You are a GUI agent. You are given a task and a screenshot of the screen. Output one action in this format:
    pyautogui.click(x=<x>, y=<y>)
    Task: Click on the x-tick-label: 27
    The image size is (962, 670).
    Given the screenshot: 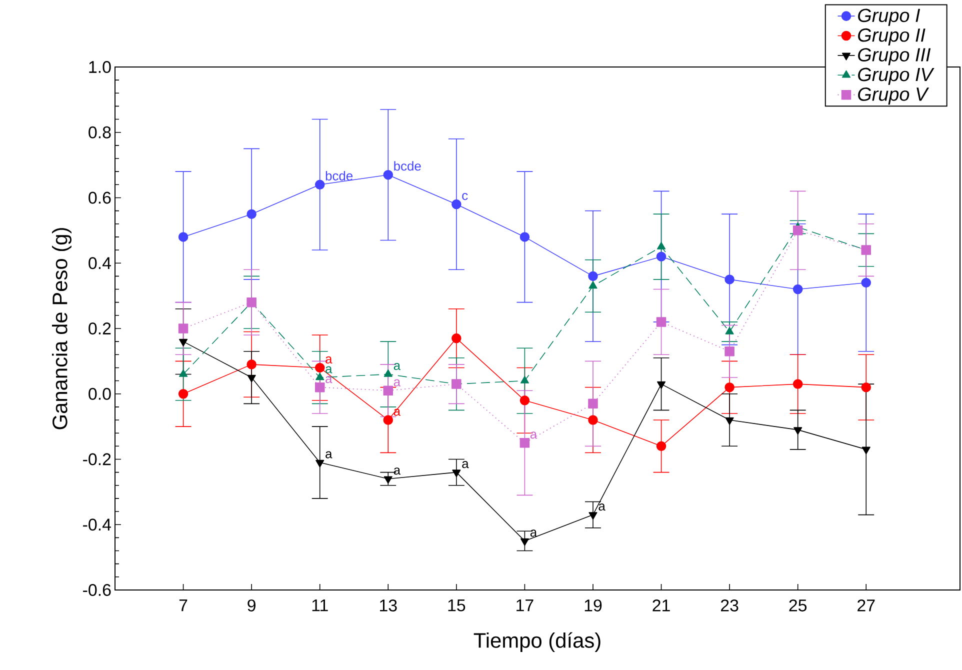 What is the action you would take?
    pyautogui.click(x=866, y=605)
    